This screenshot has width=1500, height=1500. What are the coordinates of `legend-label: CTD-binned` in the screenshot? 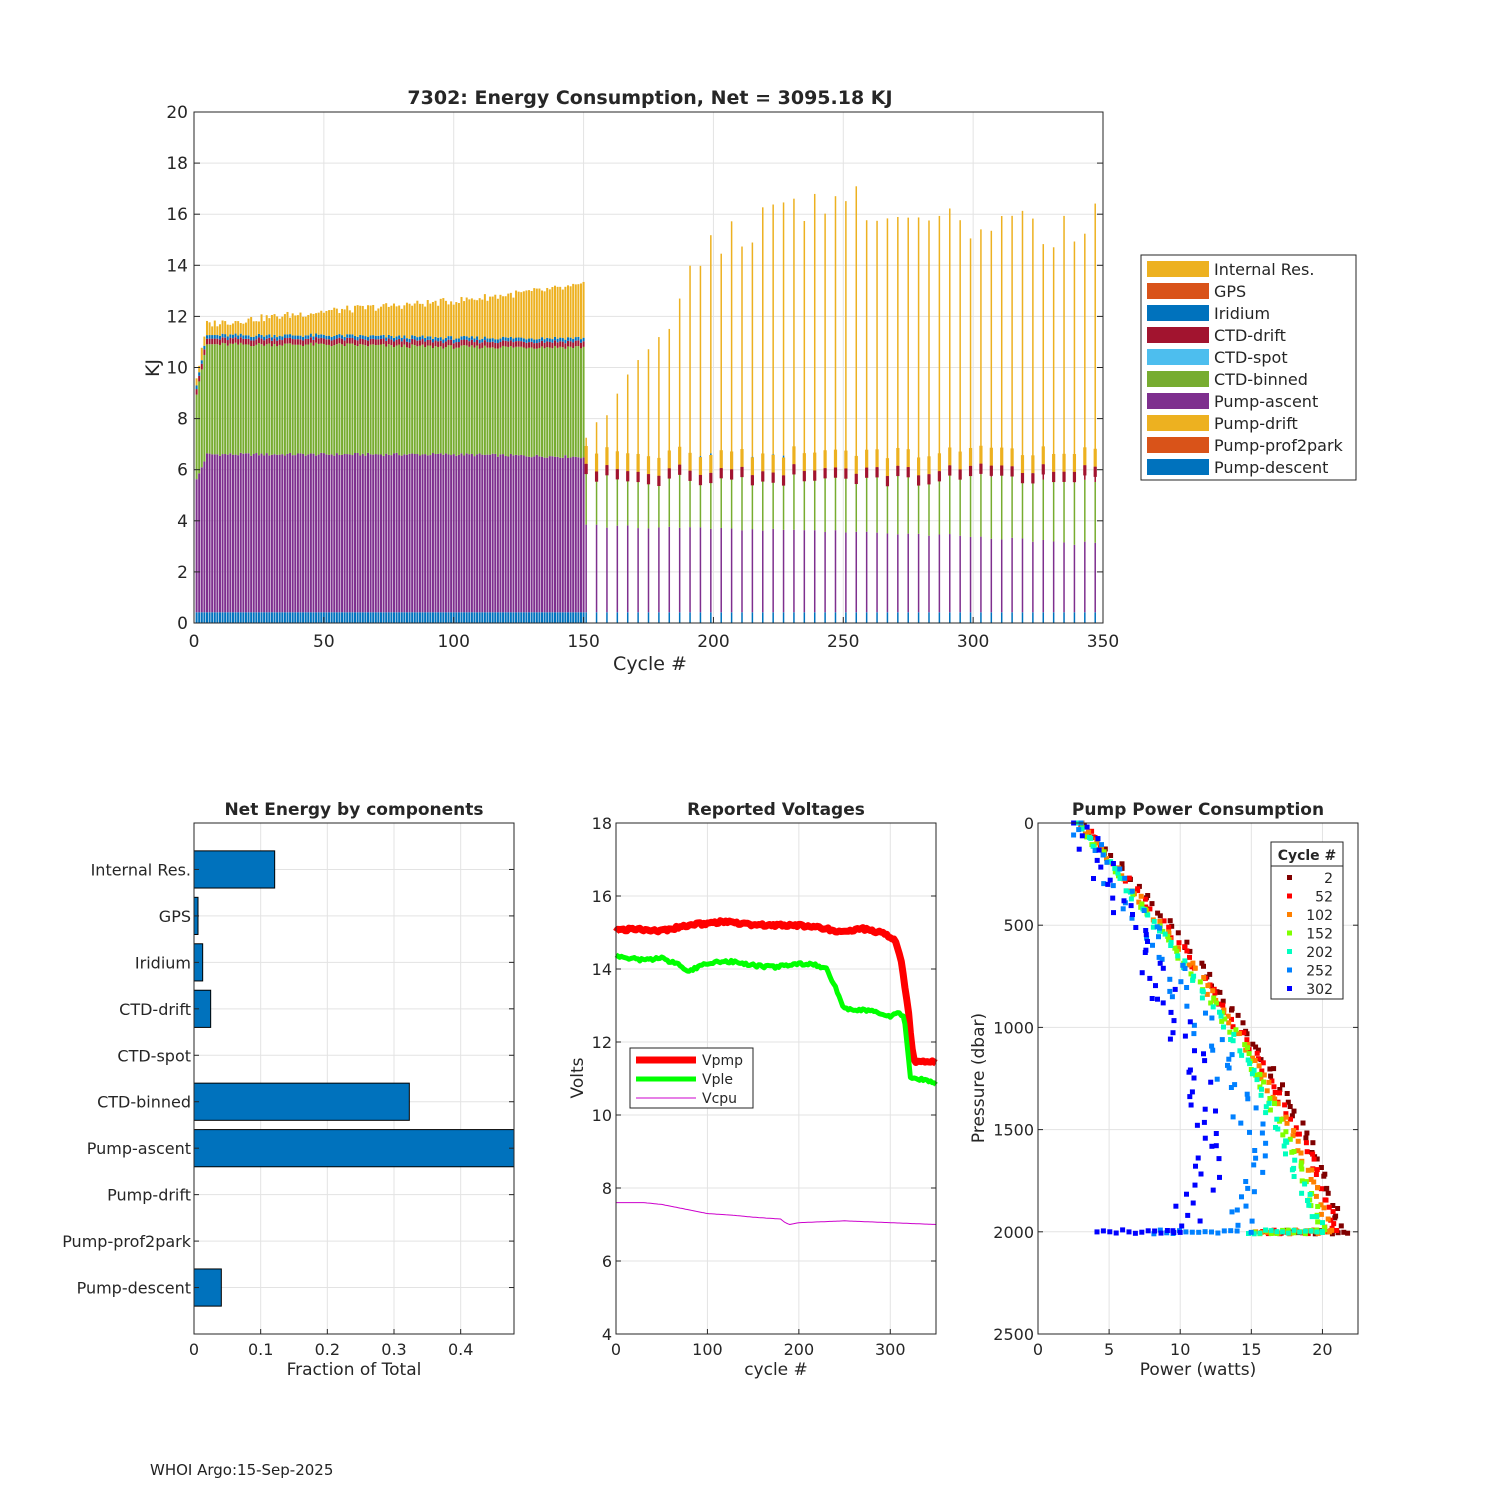 It's located at (1261, 379).